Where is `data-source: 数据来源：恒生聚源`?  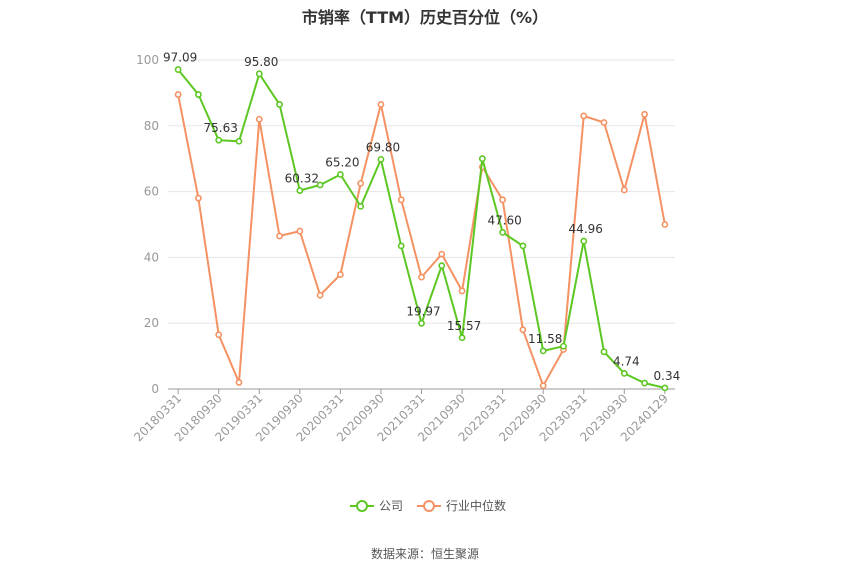
data-source: 数据来源：恒生聚源 is located at coordinates (424, 554).